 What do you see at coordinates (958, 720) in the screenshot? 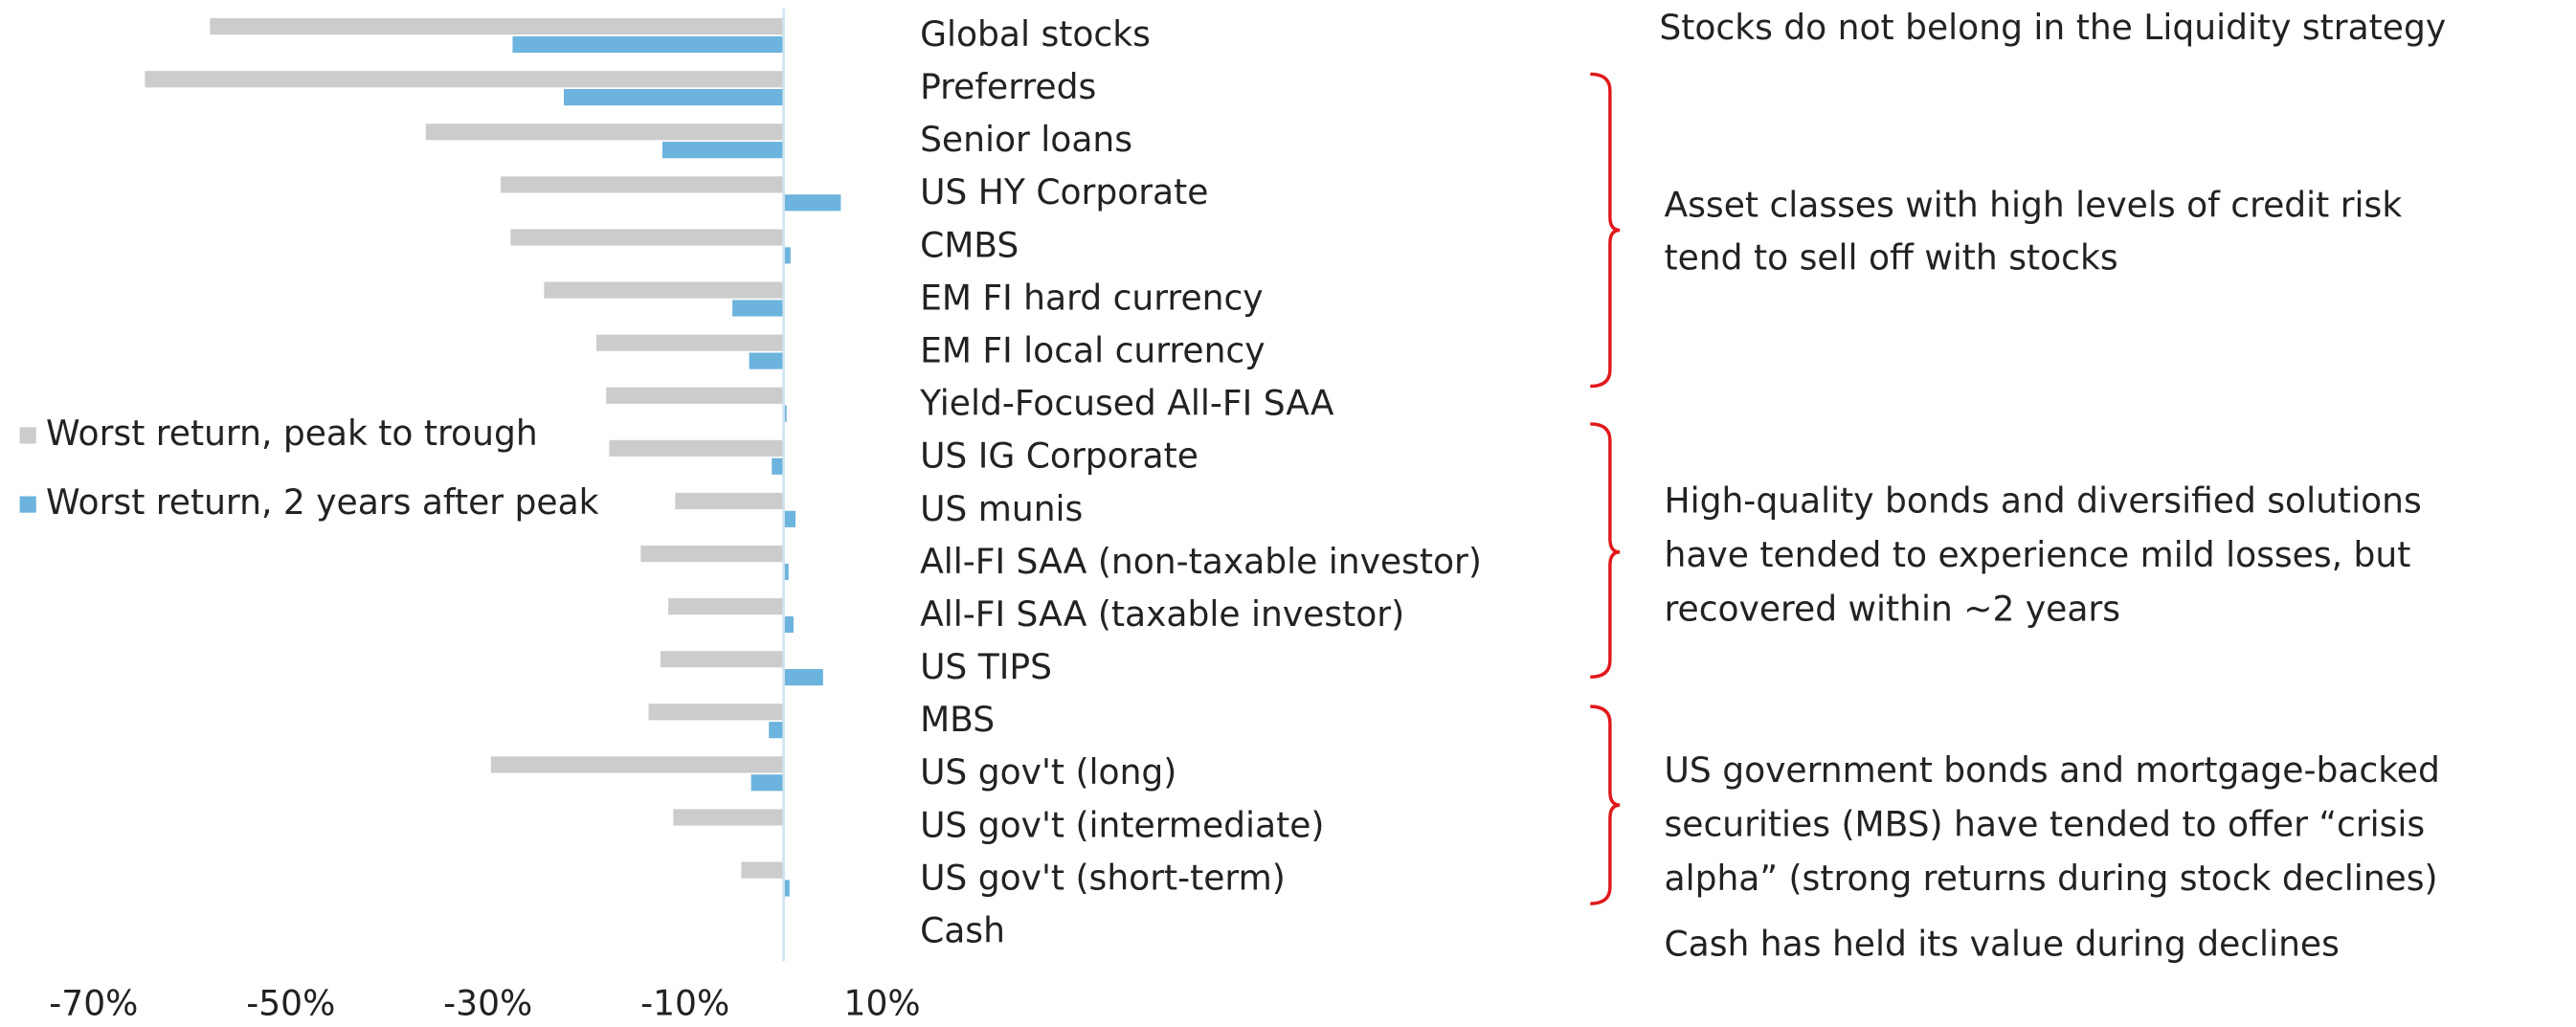
I see `category-label: MBS` at bounding box center [958, 720].